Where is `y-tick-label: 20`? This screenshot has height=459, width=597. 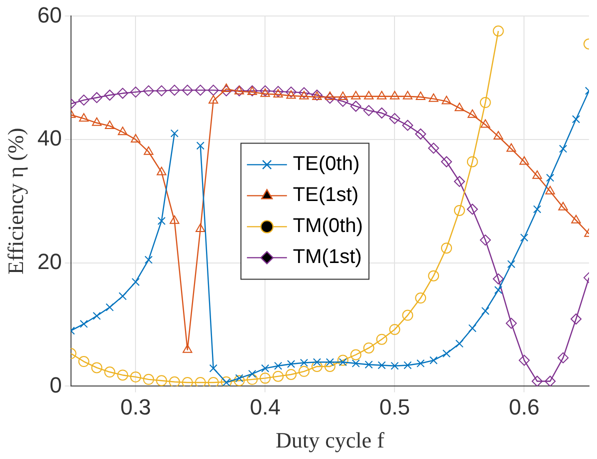
y-tick-label: 20 is located at coordinates (49, 261).